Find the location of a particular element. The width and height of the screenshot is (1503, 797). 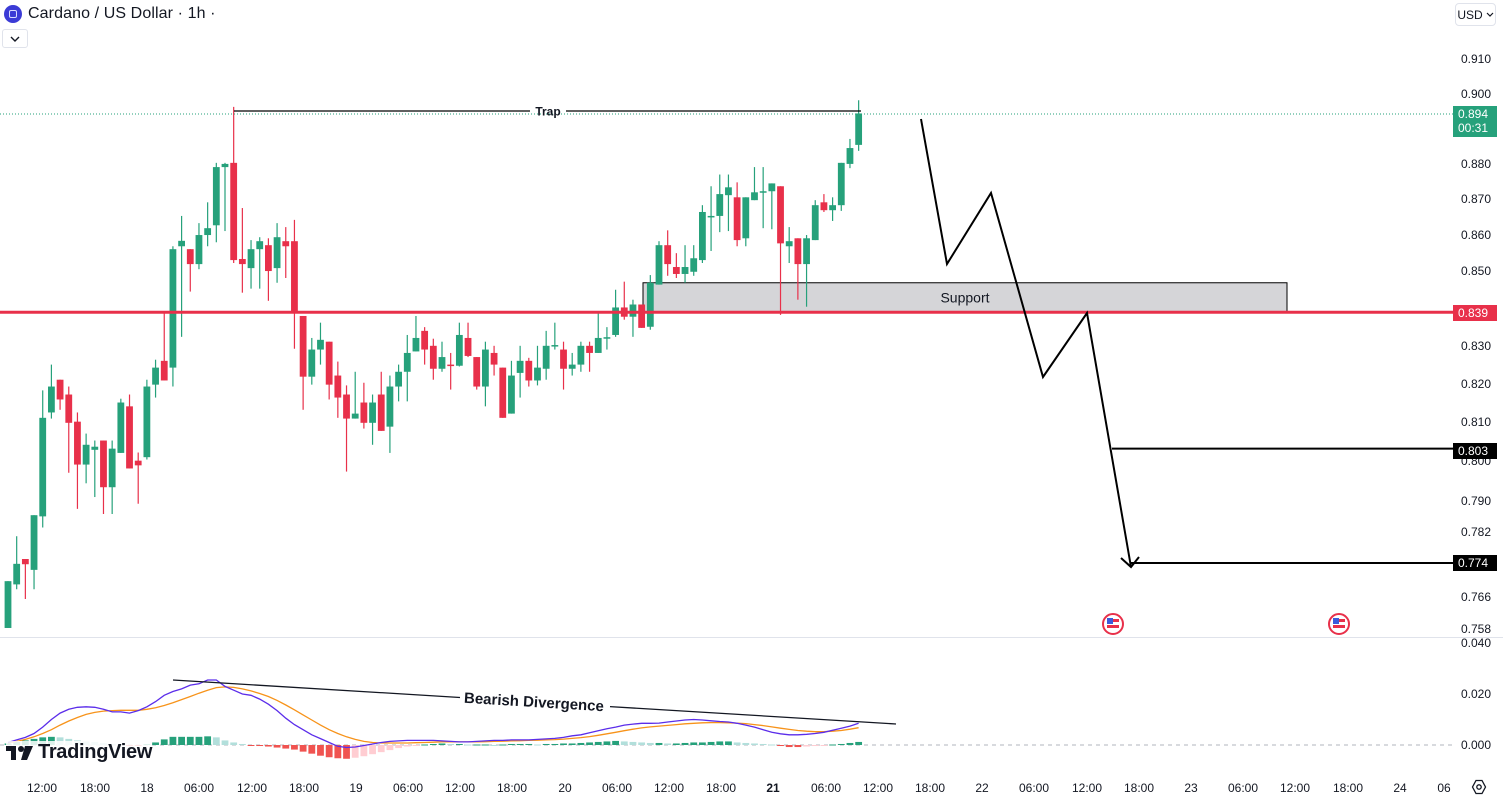

event-markers is located at coordinates (1226, 624).